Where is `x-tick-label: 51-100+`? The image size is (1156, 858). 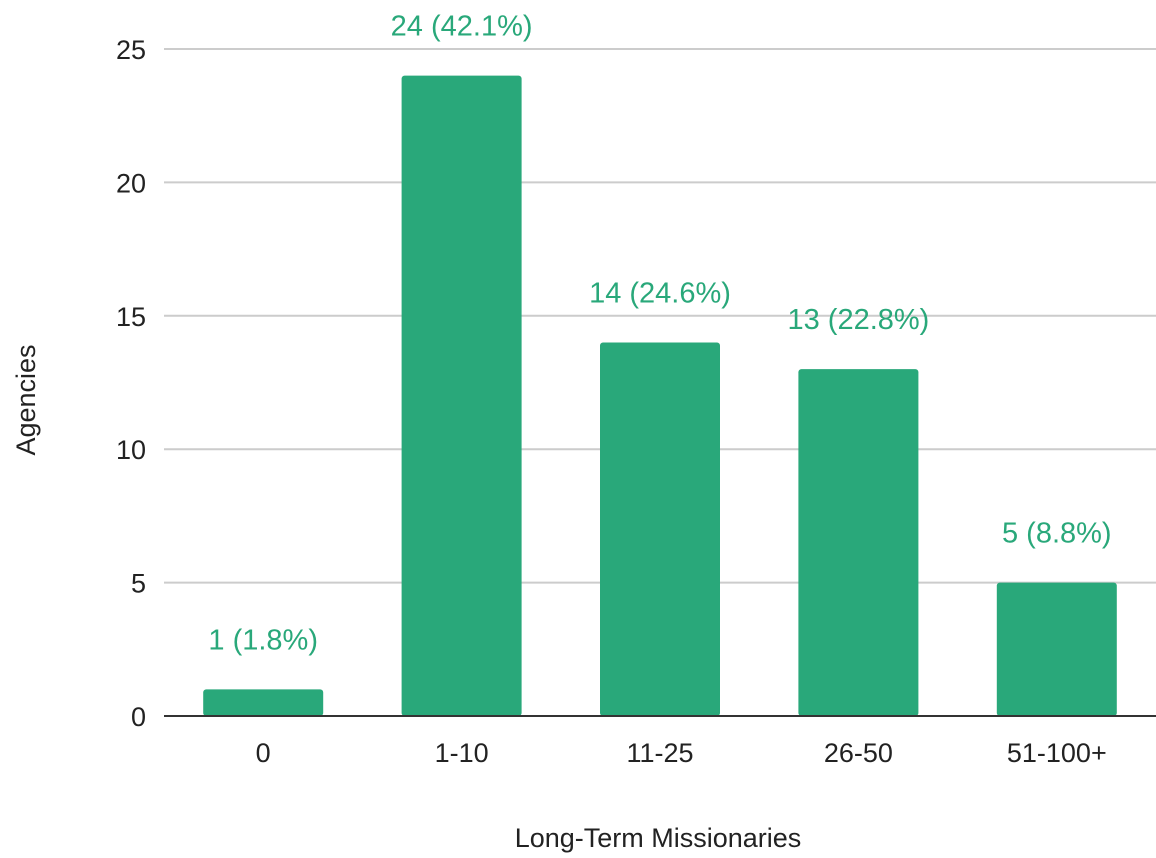 x-tick-label: 51-100+ is located at coordinates (1057, 753).